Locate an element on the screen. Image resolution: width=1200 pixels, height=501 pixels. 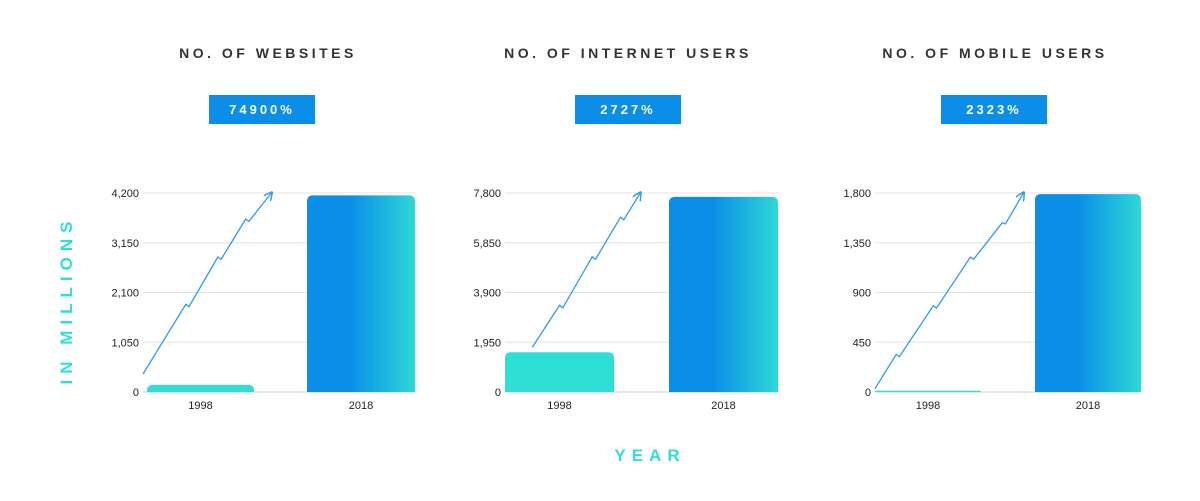
y-tick-label: 2,100 is located at coordinates (125, 294).